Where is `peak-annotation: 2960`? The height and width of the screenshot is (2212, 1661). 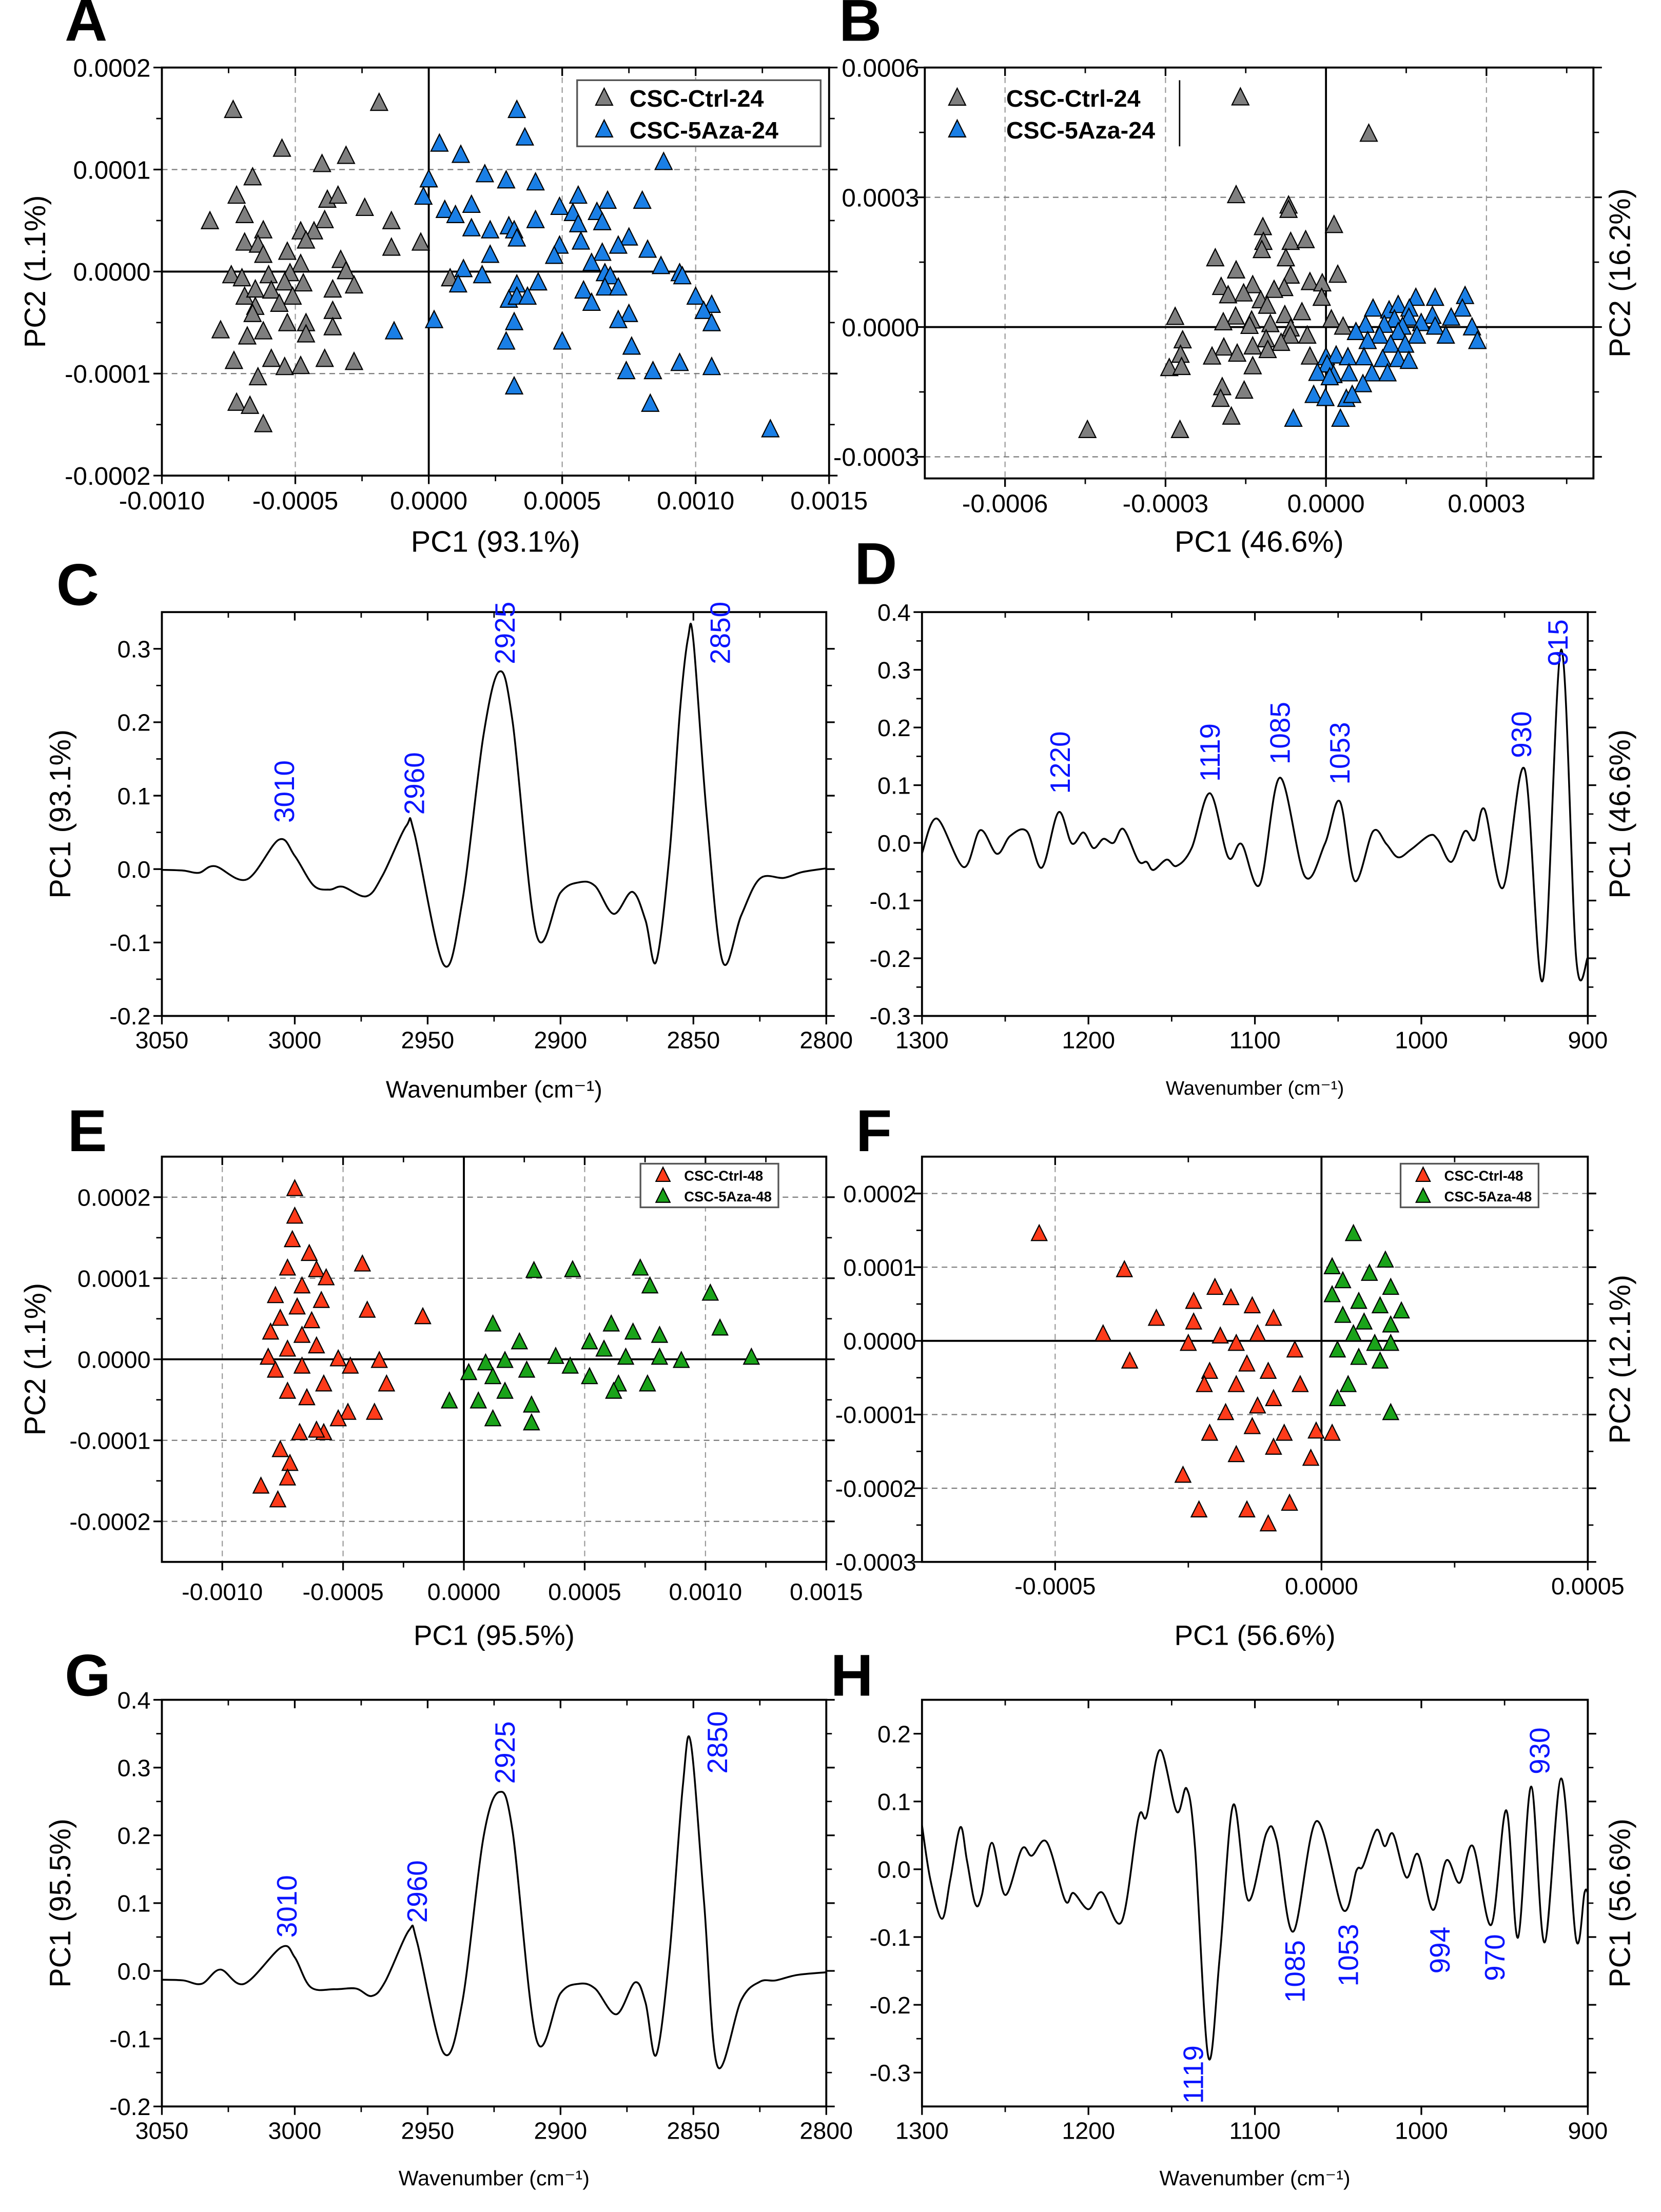
peak-annotation: 2960 is located at coordinates (417, 1891).